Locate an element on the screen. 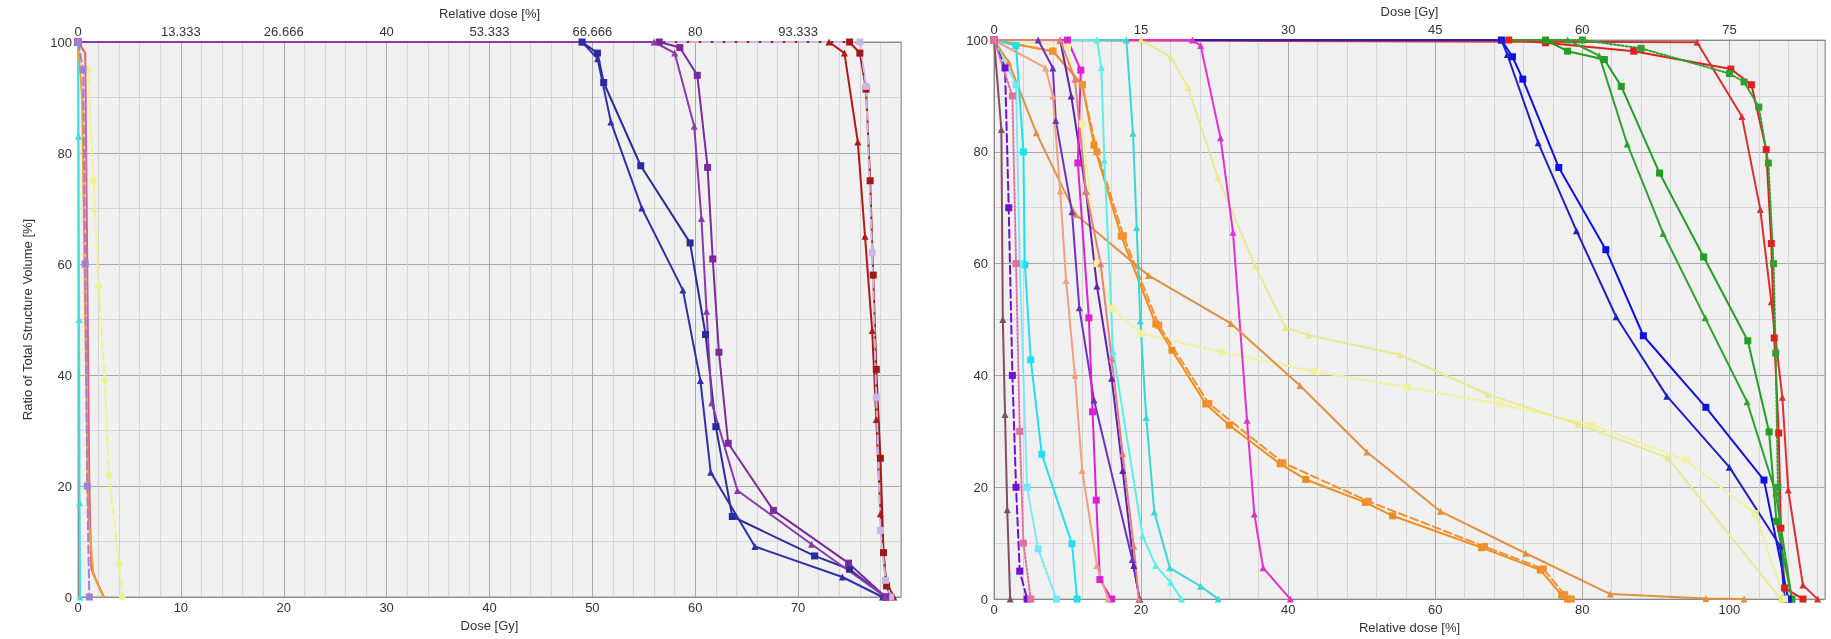 This screenshot has width=1831, height=639. x2-tick-label: 13.333 is located at coordinates (180, 31).